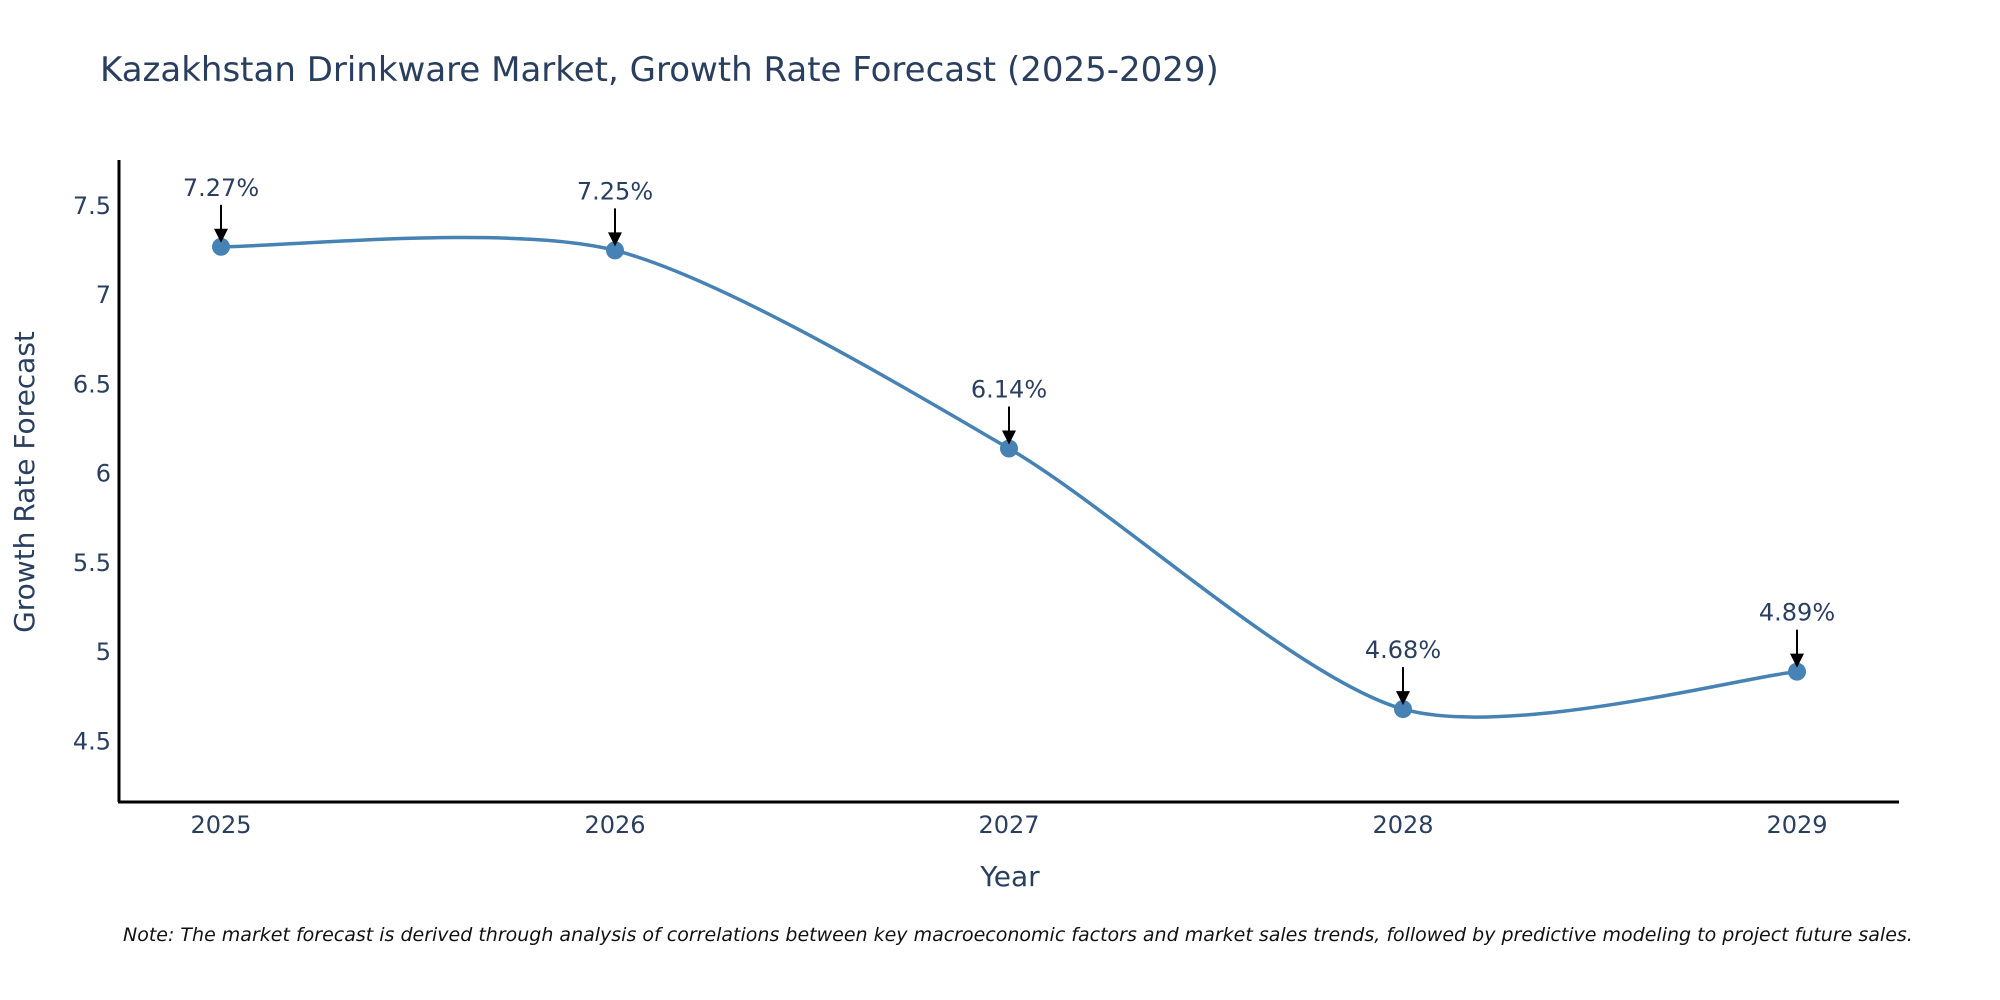 The image size is (2000, 1000). What do you see at coordinates (1009, 390) in the screenshot?
I see `data-label: 6.14%` at bounding box center [1009, 390].